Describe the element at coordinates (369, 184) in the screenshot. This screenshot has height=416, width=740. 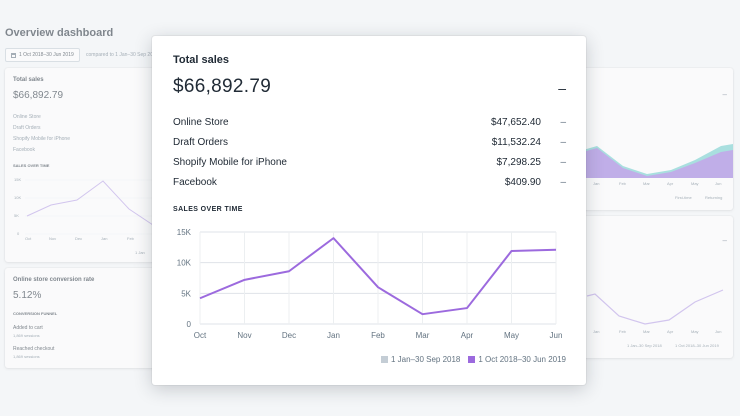
I see `channel-row: Facebook $409.90 –` at that location.